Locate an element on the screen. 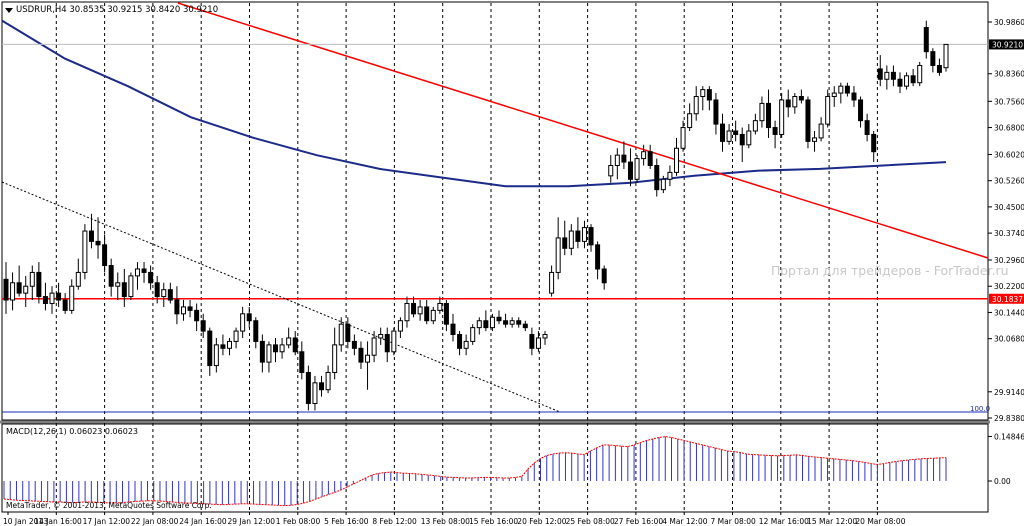 Image resolution: width=1024 pixels, height=526 pixels. time-label: 20 Feb 12:00 is located at coordinates (541, 521).